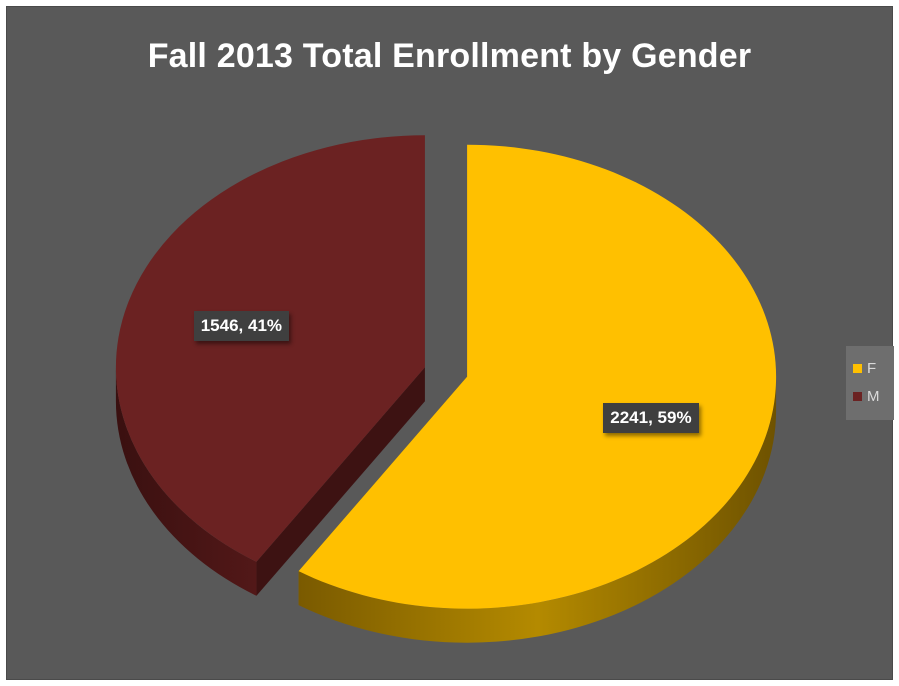 This screenshot has height=686, width=899. I want to click on data-label-f: 2241, 59%, so click(651, 417).